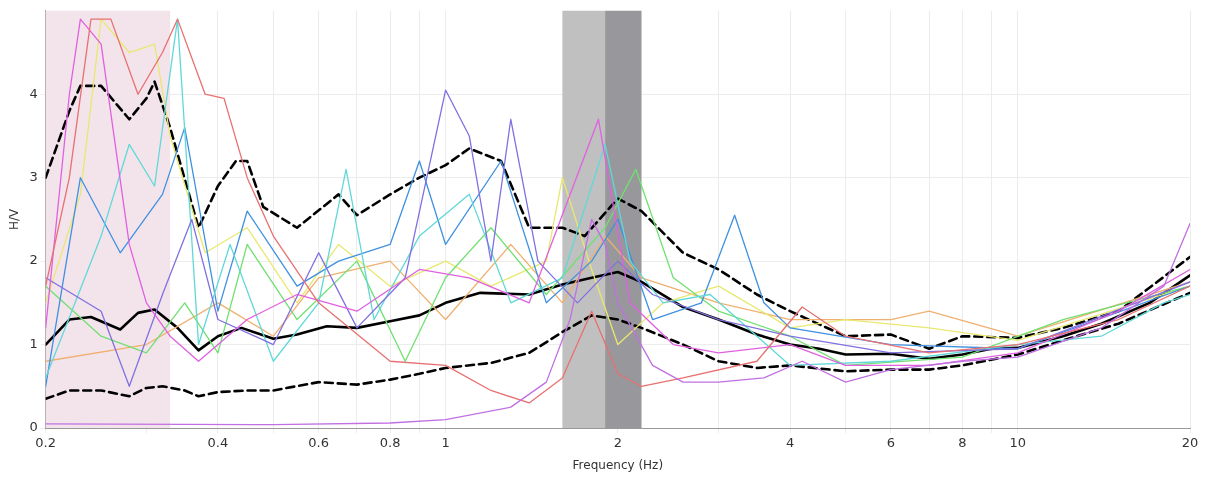 Image resolution: width=1212 pixels, height=481 pixels. What do you see at coordinates (33, 260) in the screenshot?
I see `y-tick-label: 2` at bounding box center [33, 260].